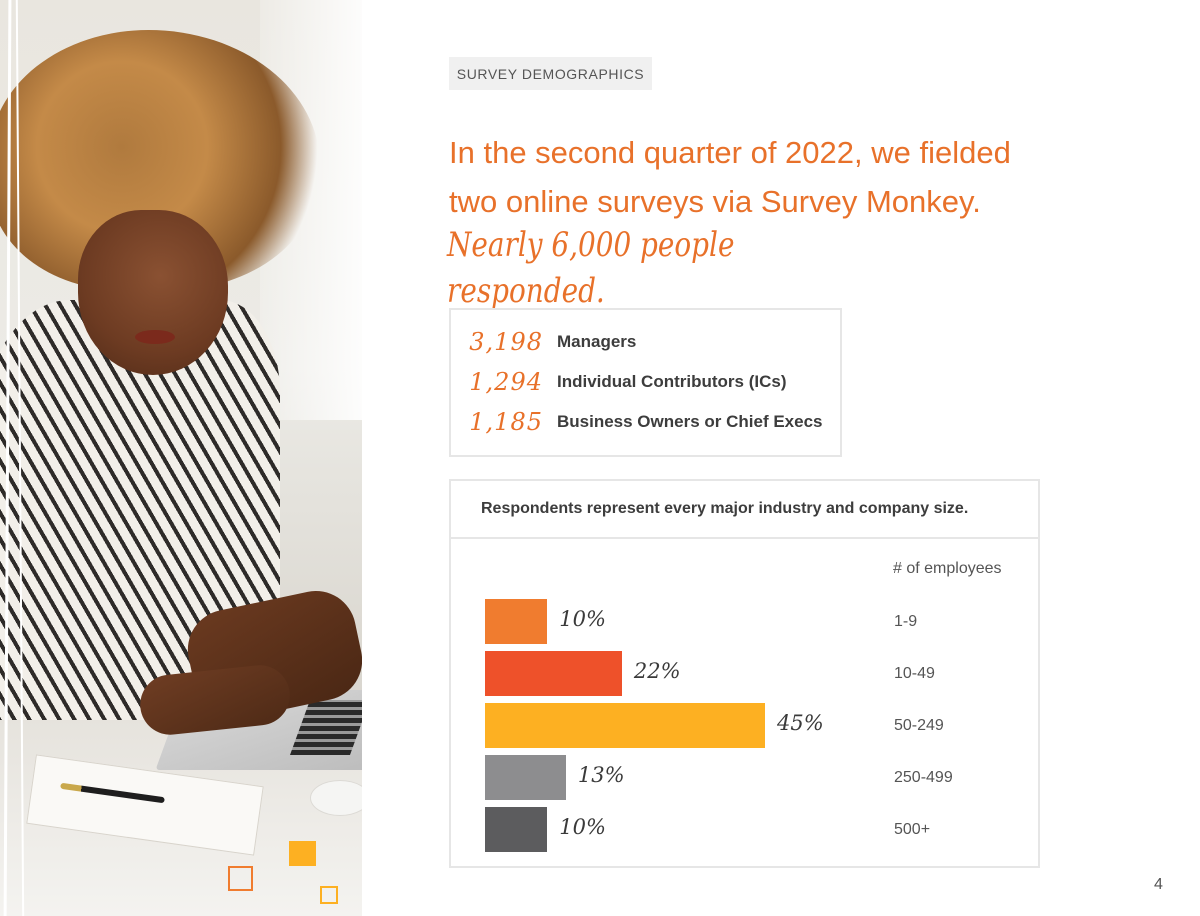  Describe the element at coordinates (914, 673) in the screenshot. I see `bar-category-label: 10-49` at that location.